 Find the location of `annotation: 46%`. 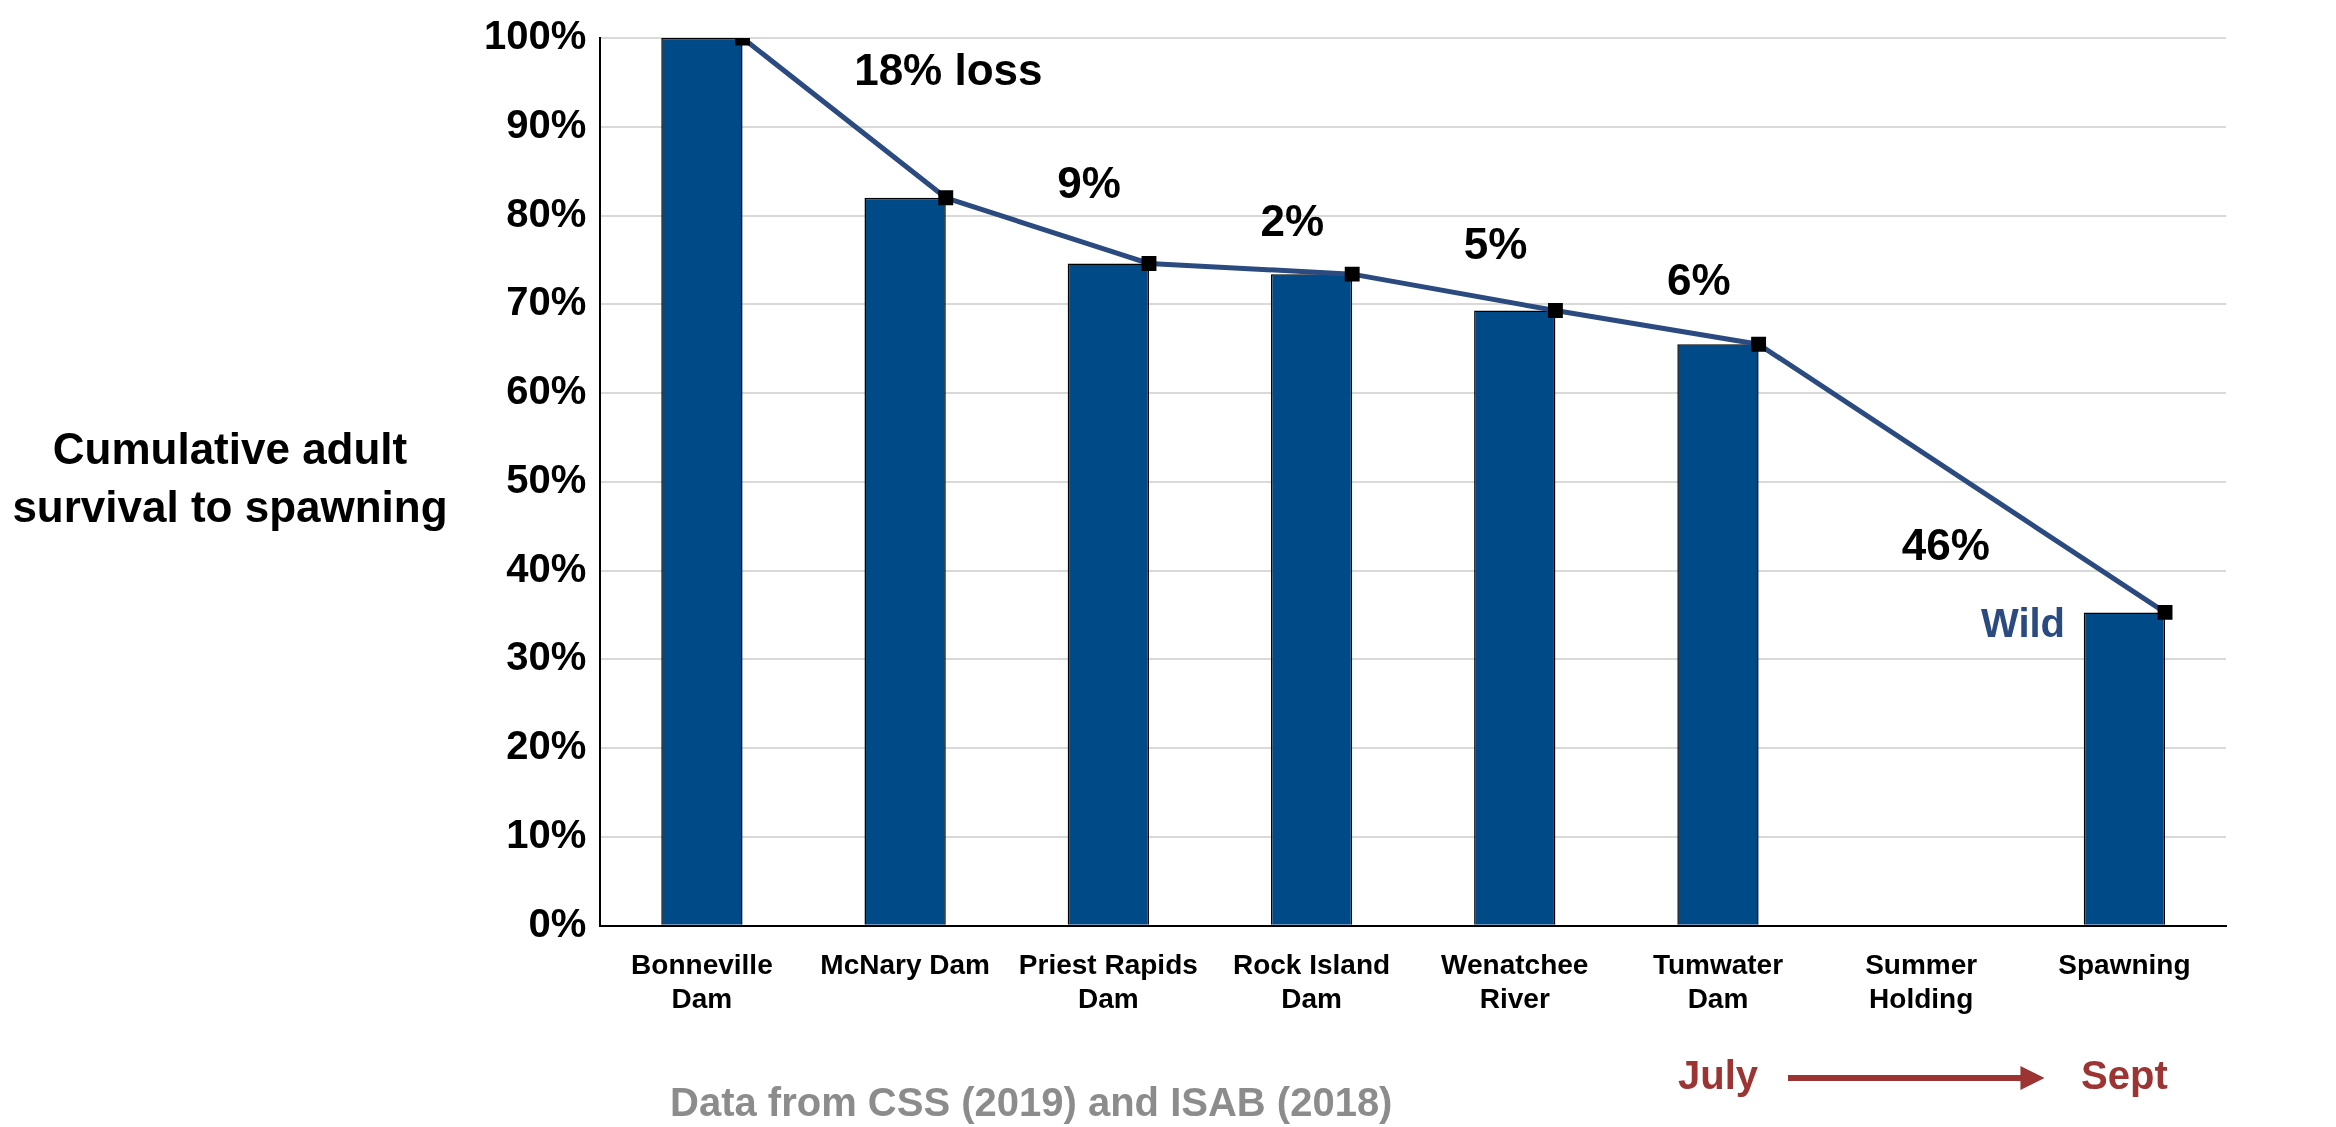

annotation: 46% is located at coordinates (1945, 545).